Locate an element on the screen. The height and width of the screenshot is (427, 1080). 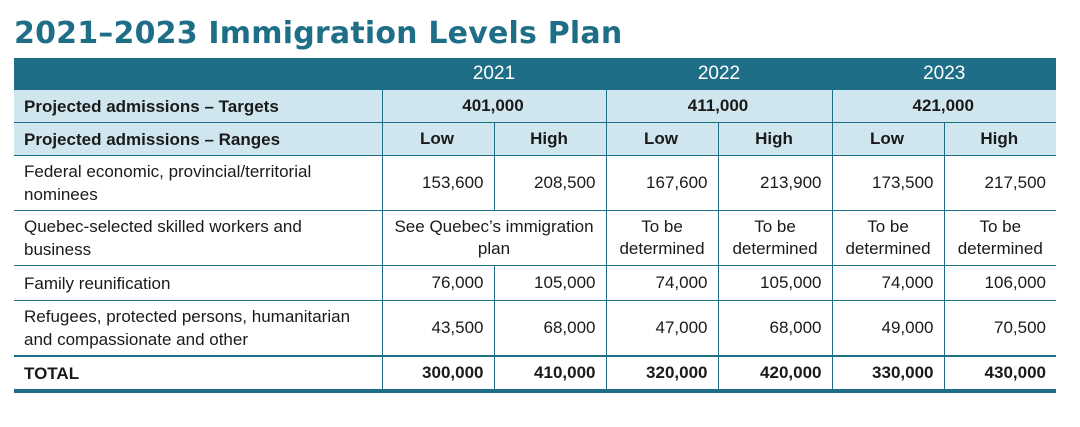
range-low-2021: Low is located at coordinates (437, 139).